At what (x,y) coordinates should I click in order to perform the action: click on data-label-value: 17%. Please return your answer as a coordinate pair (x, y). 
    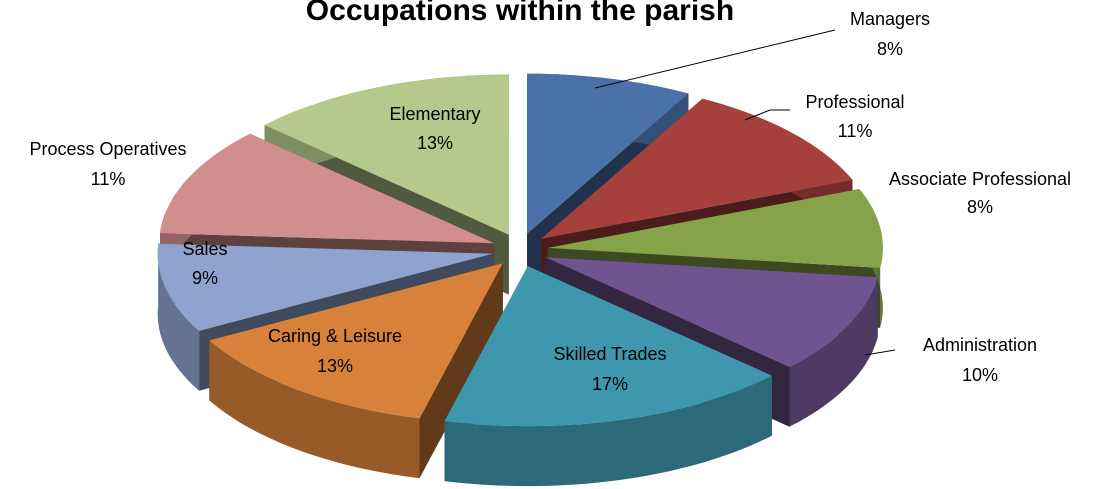
    Looking at the image, I should click on (610, 384).